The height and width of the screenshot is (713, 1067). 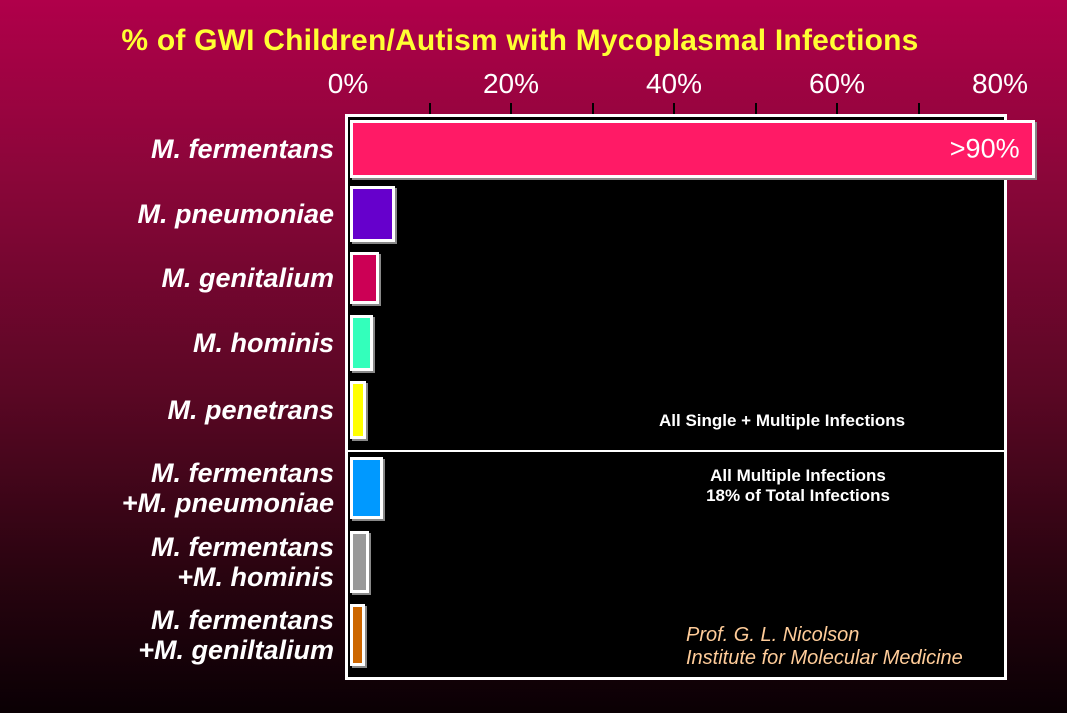 I want to click on annotation-multiple-line2: 18% of Total Infections, so click(x=798, y=495).